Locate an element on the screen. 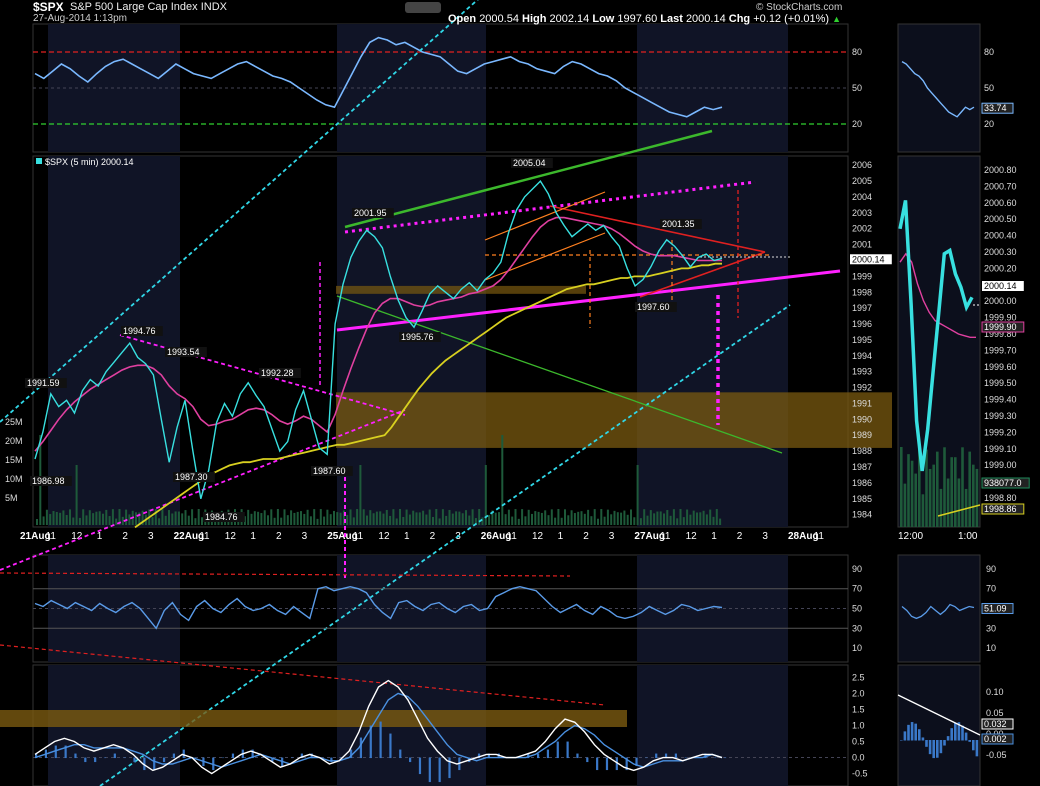  side-label-0-box is located at coordinates (1003, 286).